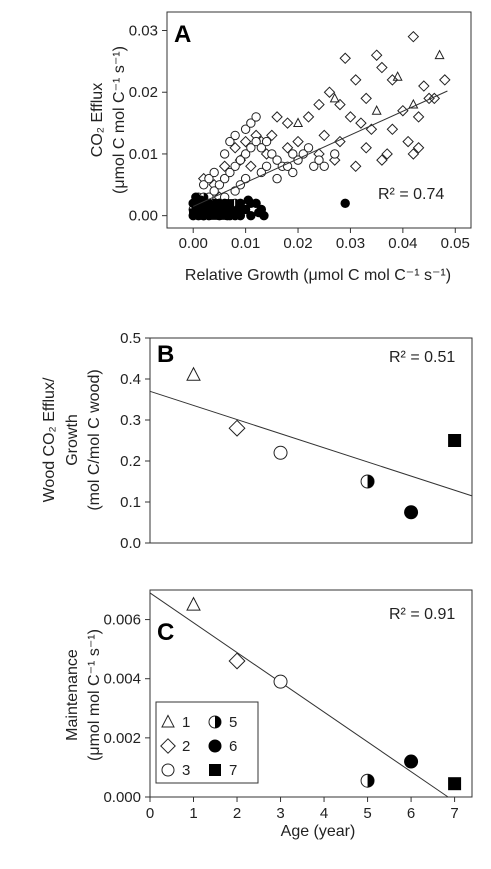 This screenshot has height=869, width=491. What do you see at coordinates (198, 746) in the screenshot?
I see `legend: 1 5 2 6 3 7` at bounding box center [198, 746].